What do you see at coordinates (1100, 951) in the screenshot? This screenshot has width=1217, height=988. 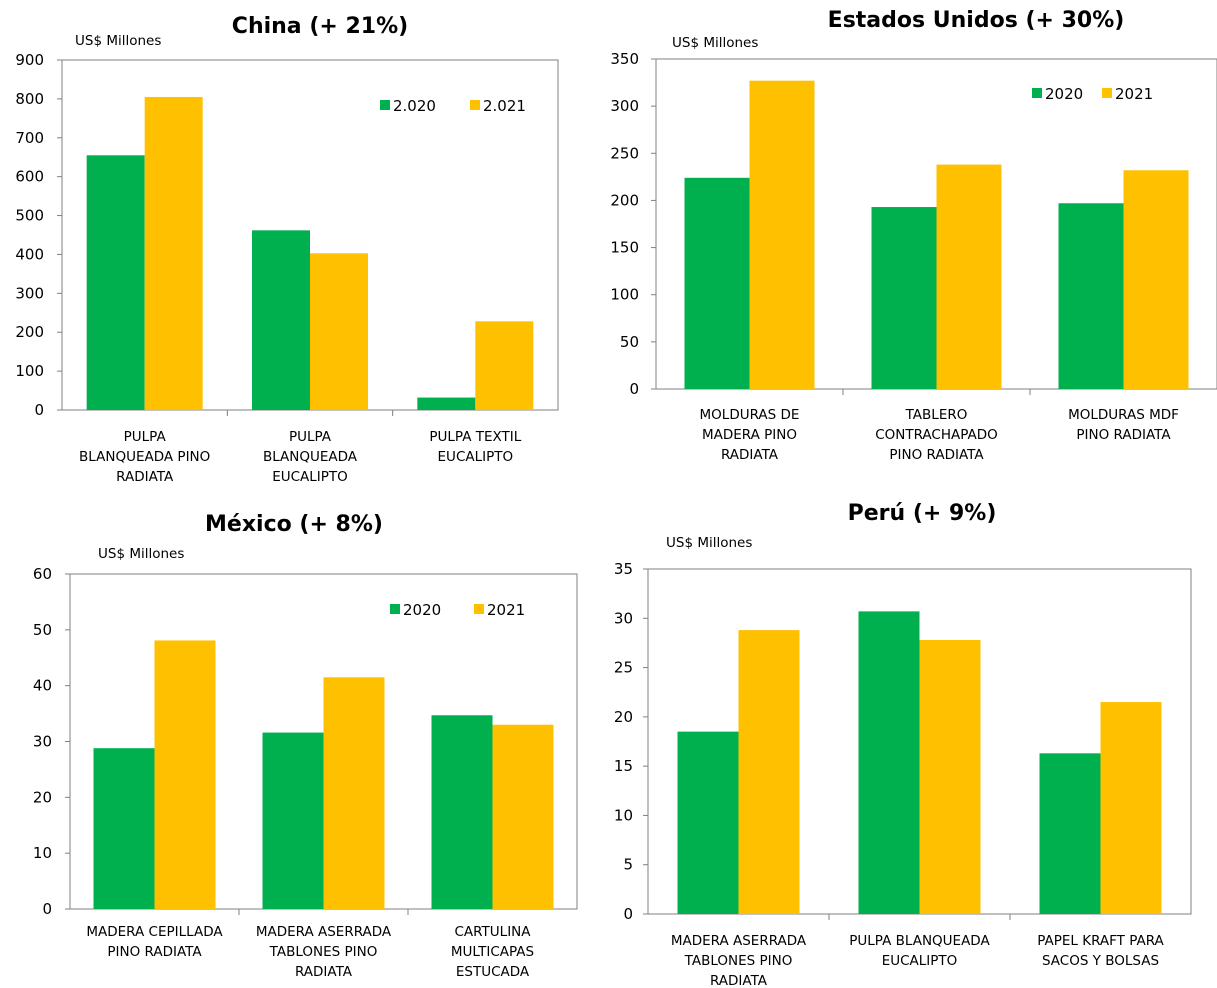 I see `category-label: PAPEL KRAFT PARA SACOS Y BOLSAS` at bounding box center [1100, 951].